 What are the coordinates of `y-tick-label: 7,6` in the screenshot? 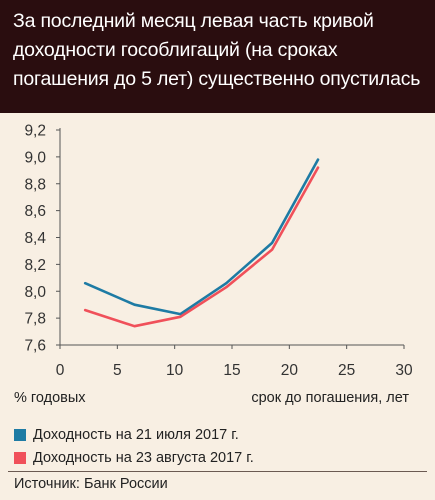 It's located at (35, 346).